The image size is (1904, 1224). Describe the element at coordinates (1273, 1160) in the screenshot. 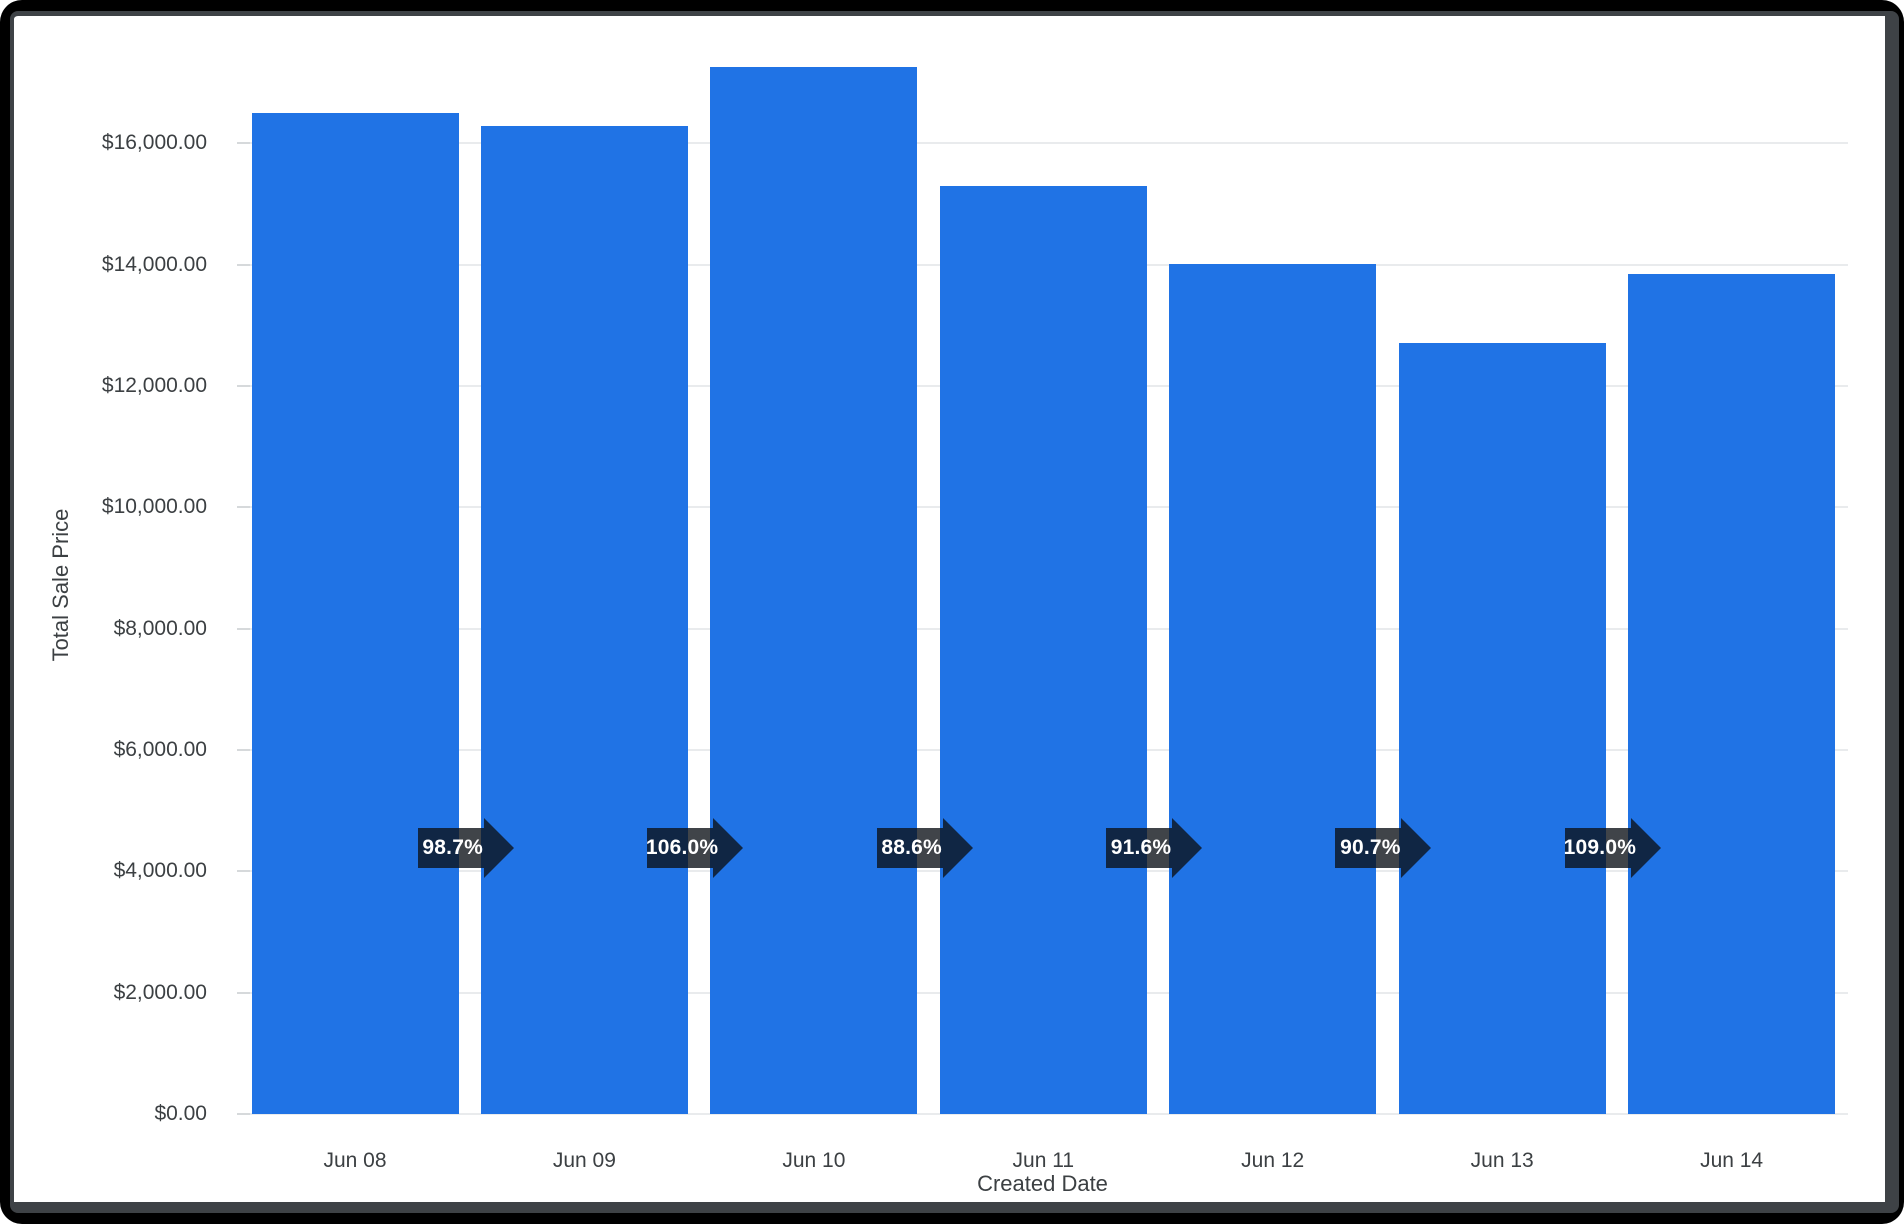

I see `x-tick-label: Jun 12` at that location.